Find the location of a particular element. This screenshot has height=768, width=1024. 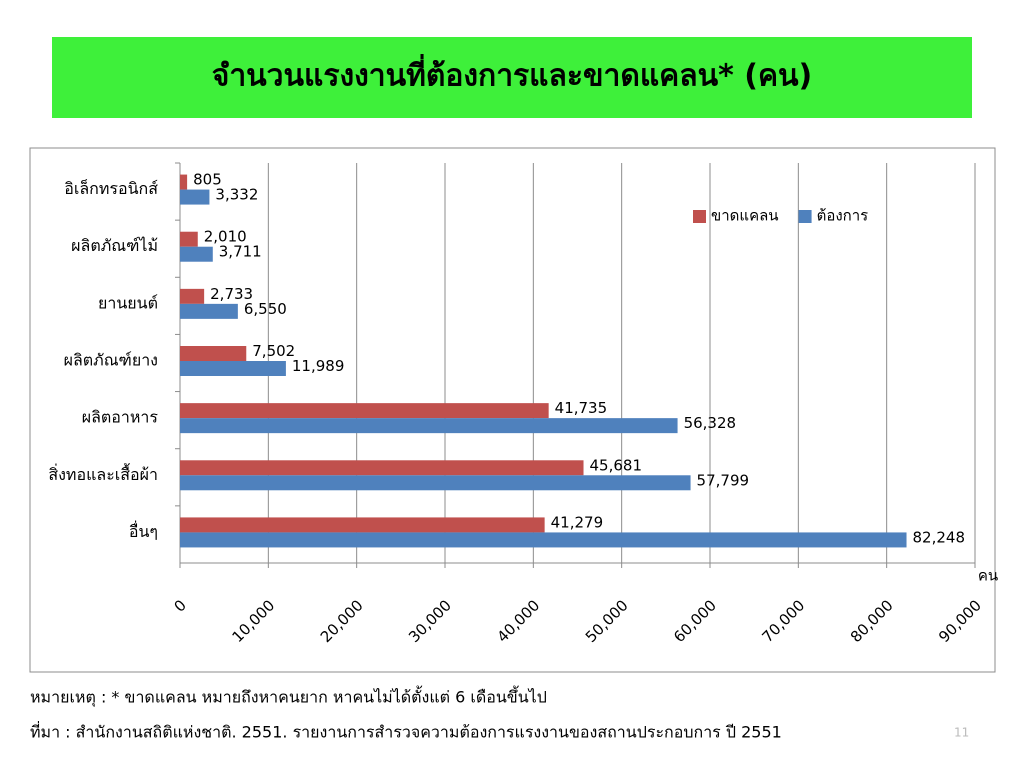

value-label: 57,799 is located at coordinates (723, 480).